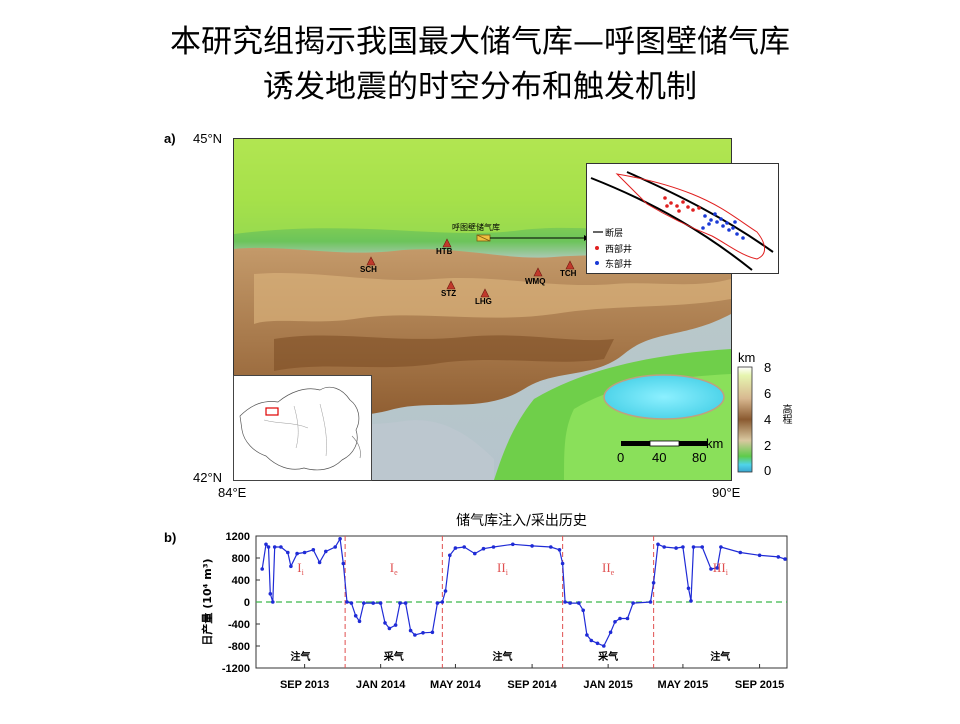 The width and height of the screenshot is (960, 724). I want to click on scale-tick-0: 0, so click(621, 457).